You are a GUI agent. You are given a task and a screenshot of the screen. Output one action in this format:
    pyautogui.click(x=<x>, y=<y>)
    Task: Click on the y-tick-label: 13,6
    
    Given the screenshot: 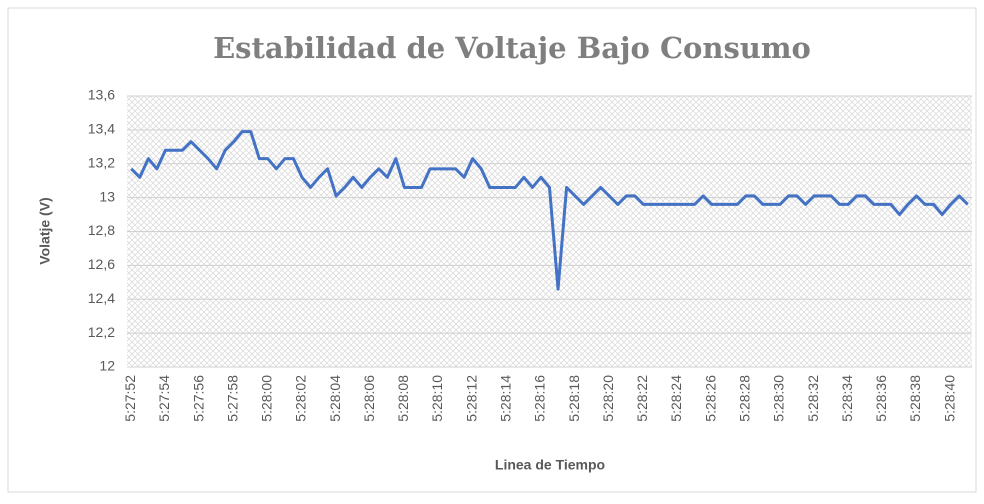 What is the action you would take?
    pyautogui.click(x=101, y=95)
    